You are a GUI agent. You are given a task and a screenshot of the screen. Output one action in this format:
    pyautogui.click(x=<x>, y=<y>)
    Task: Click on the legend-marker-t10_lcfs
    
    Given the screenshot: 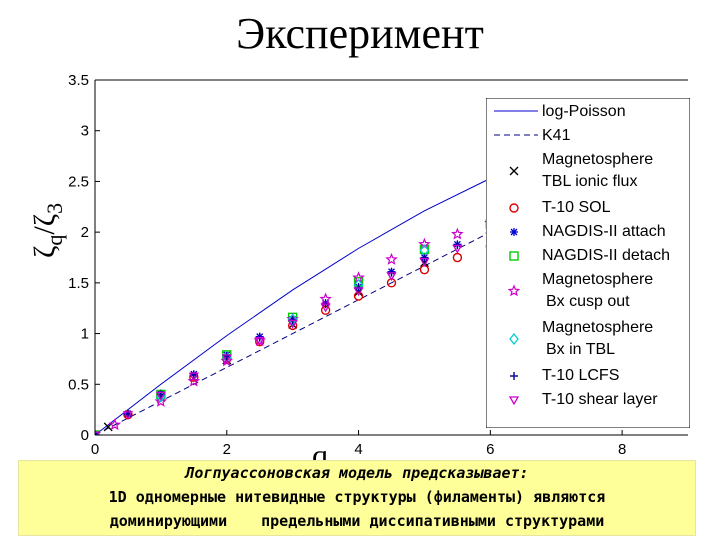 What is the action you would take?
    pyautogui.click(x=514, y=376)
    